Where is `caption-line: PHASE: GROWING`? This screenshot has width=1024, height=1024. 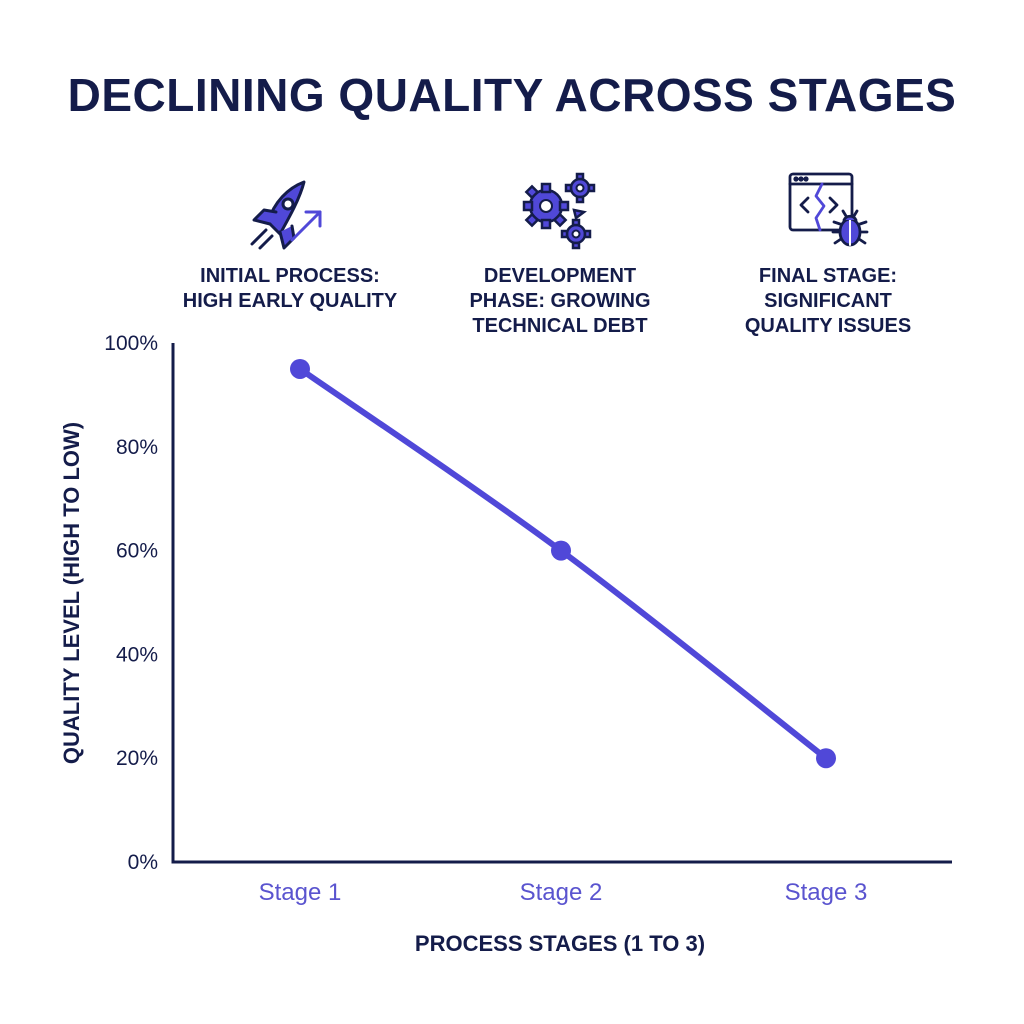
caption-line: PHASE: GROWING is located at coordinates (560, 301).